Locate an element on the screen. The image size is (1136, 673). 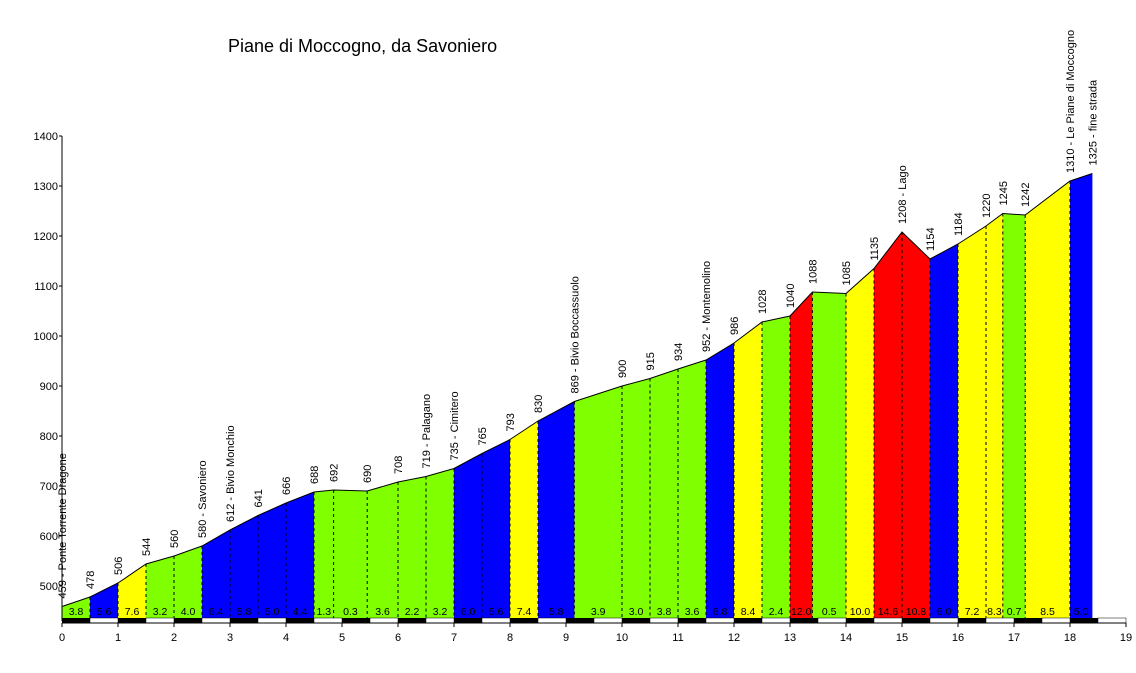
grade-label: 3.0 is located at coordinates (636, 612).